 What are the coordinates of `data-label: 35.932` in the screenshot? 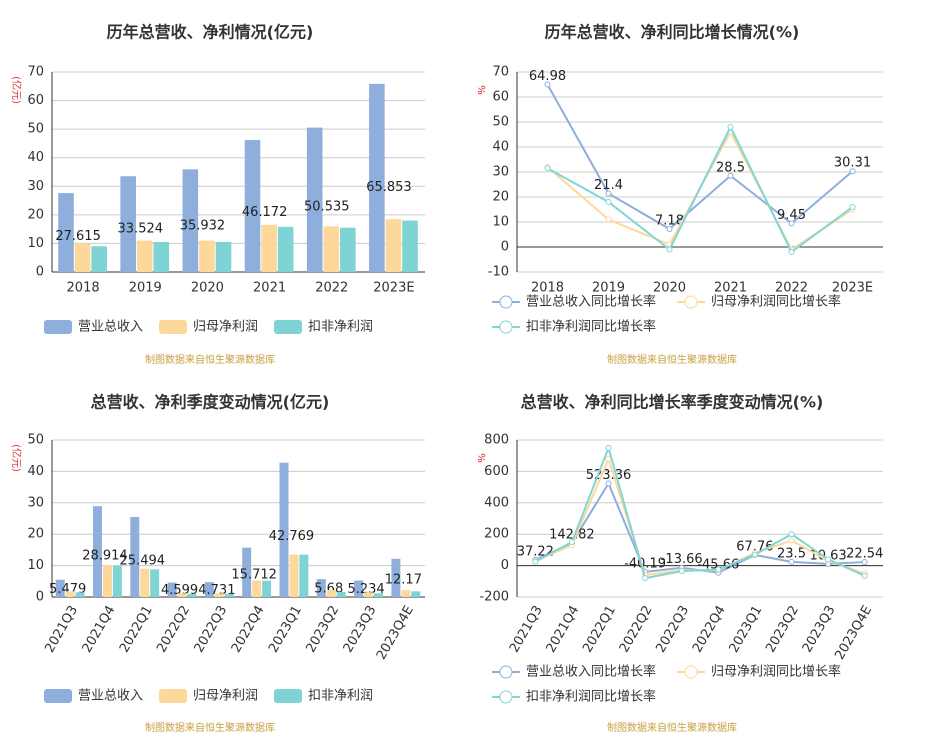 It's located at (203, 225).